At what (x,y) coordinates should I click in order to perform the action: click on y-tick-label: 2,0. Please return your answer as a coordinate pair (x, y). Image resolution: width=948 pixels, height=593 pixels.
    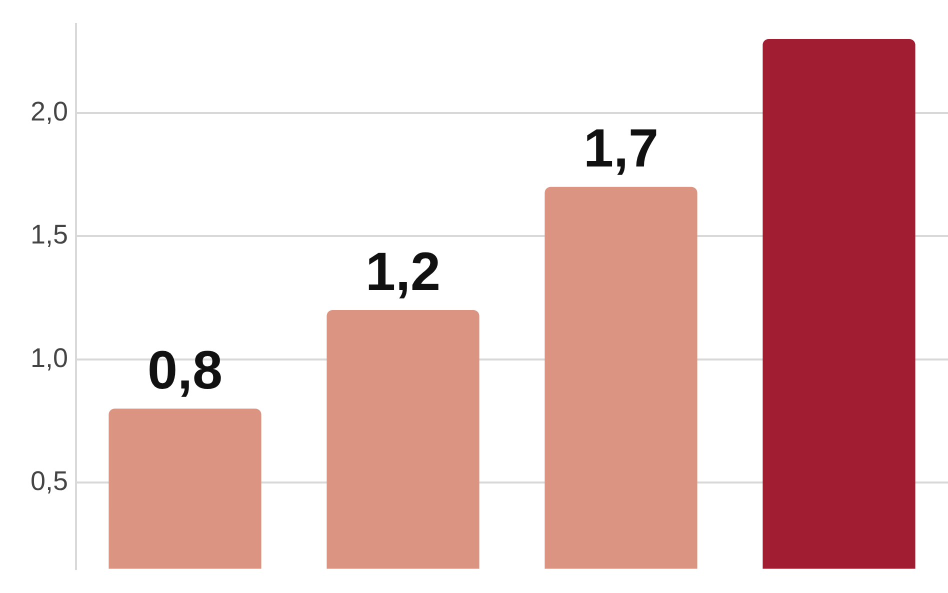
    Looking at the image, I should click on (49, 111).